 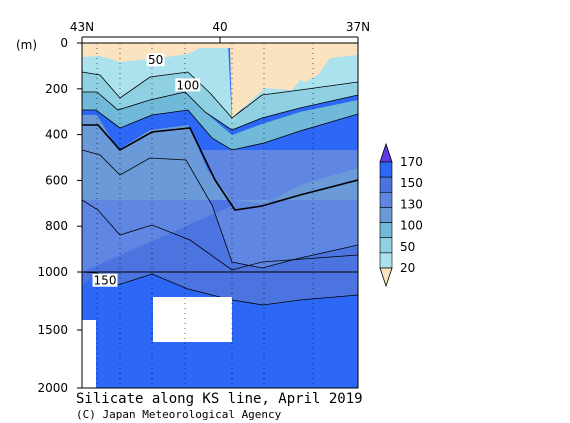 What do you see at coordinates (59, 215) in the screenshot?
I see `y-axis-ticks: 0 200 400 600 800 1000 1500 2000` at bounding box center [59, 215].